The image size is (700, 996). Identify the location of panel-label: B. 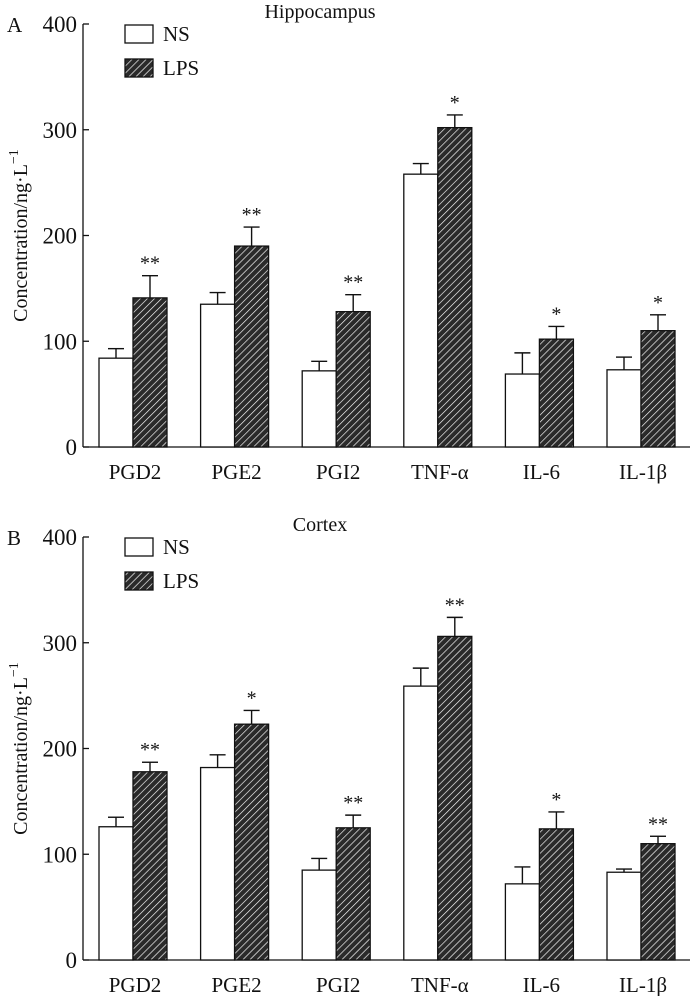
(14, 538).